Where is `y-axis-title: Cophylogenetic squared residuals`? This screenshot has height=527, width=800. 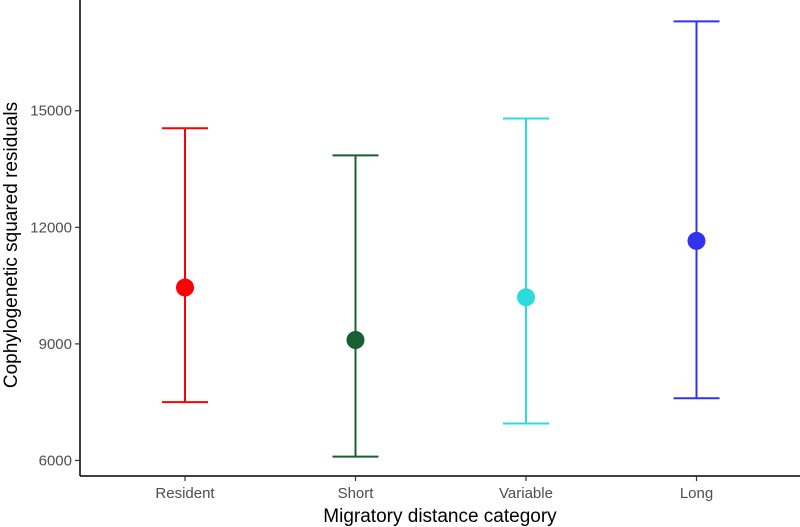
y-axis-title: Cophylogenetic squared residuals is located at coordinates (11, 245).